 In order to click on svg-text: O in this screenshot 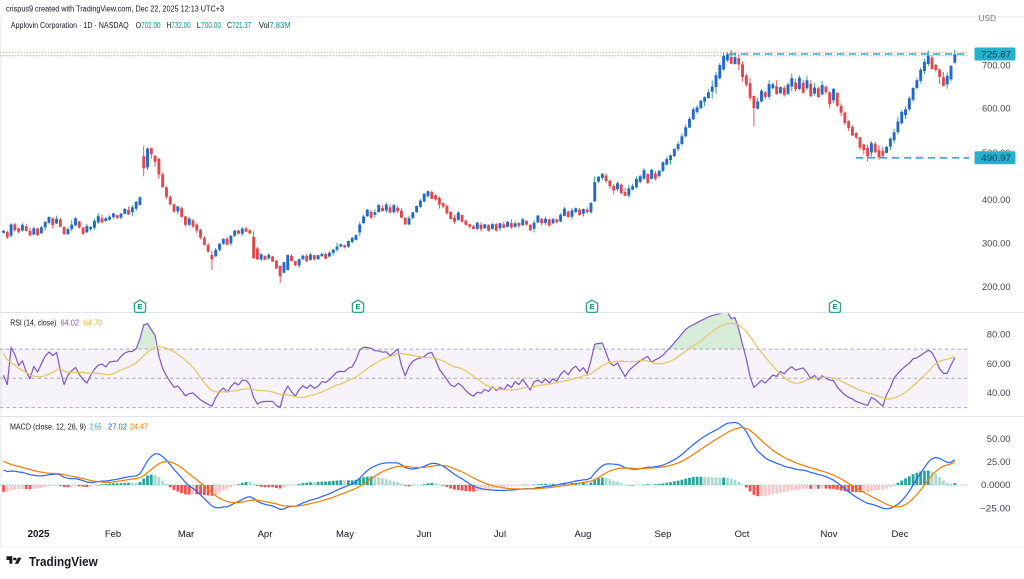, I will do `click(139, 25)`.